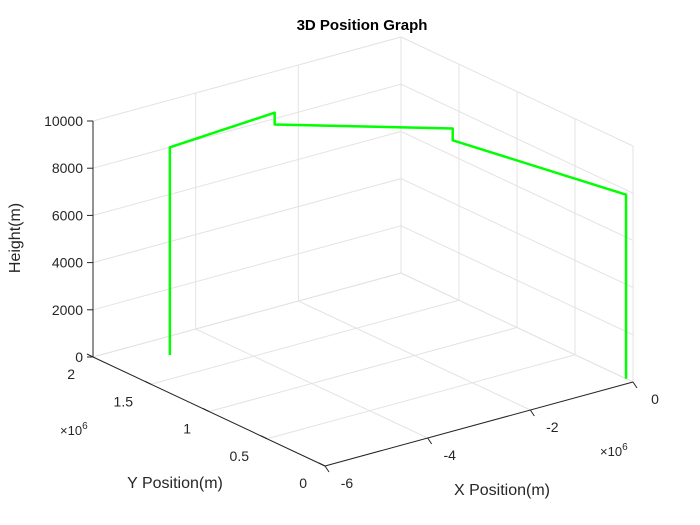  Describe the element at coordinates (502, 490) in the screenshot. I see `x-axis-label: X Position(m)` at that location.